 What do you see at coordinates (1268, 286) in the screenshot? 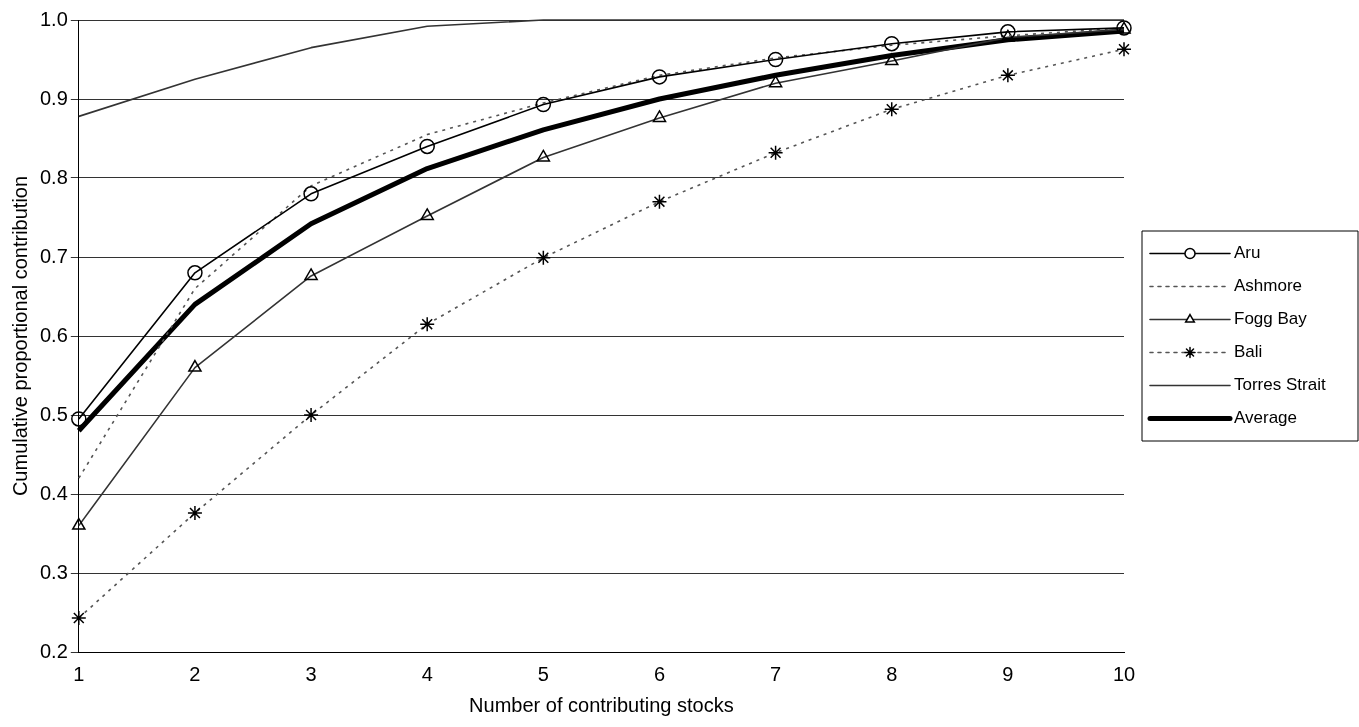
I see `legend-label: Ashmore` at bounding box center [1268, 286].